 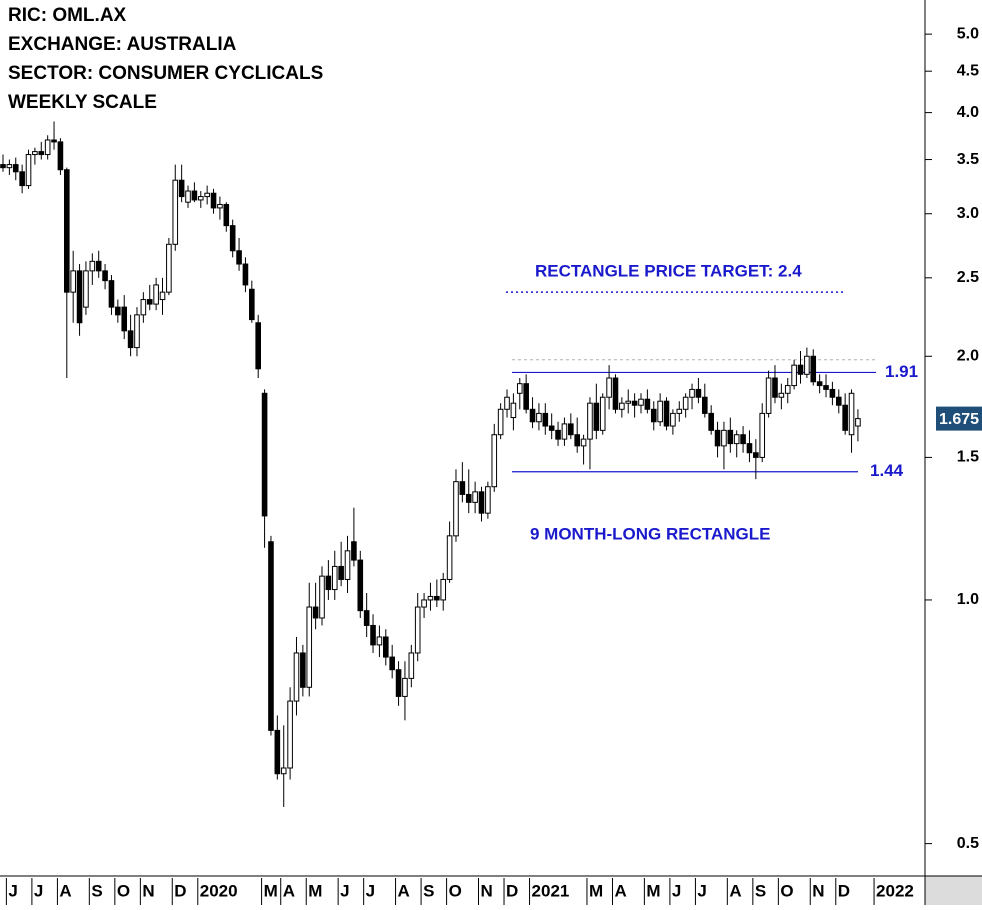 I want to click on y-tick-label: 0.5, so click(x=968, y=843).